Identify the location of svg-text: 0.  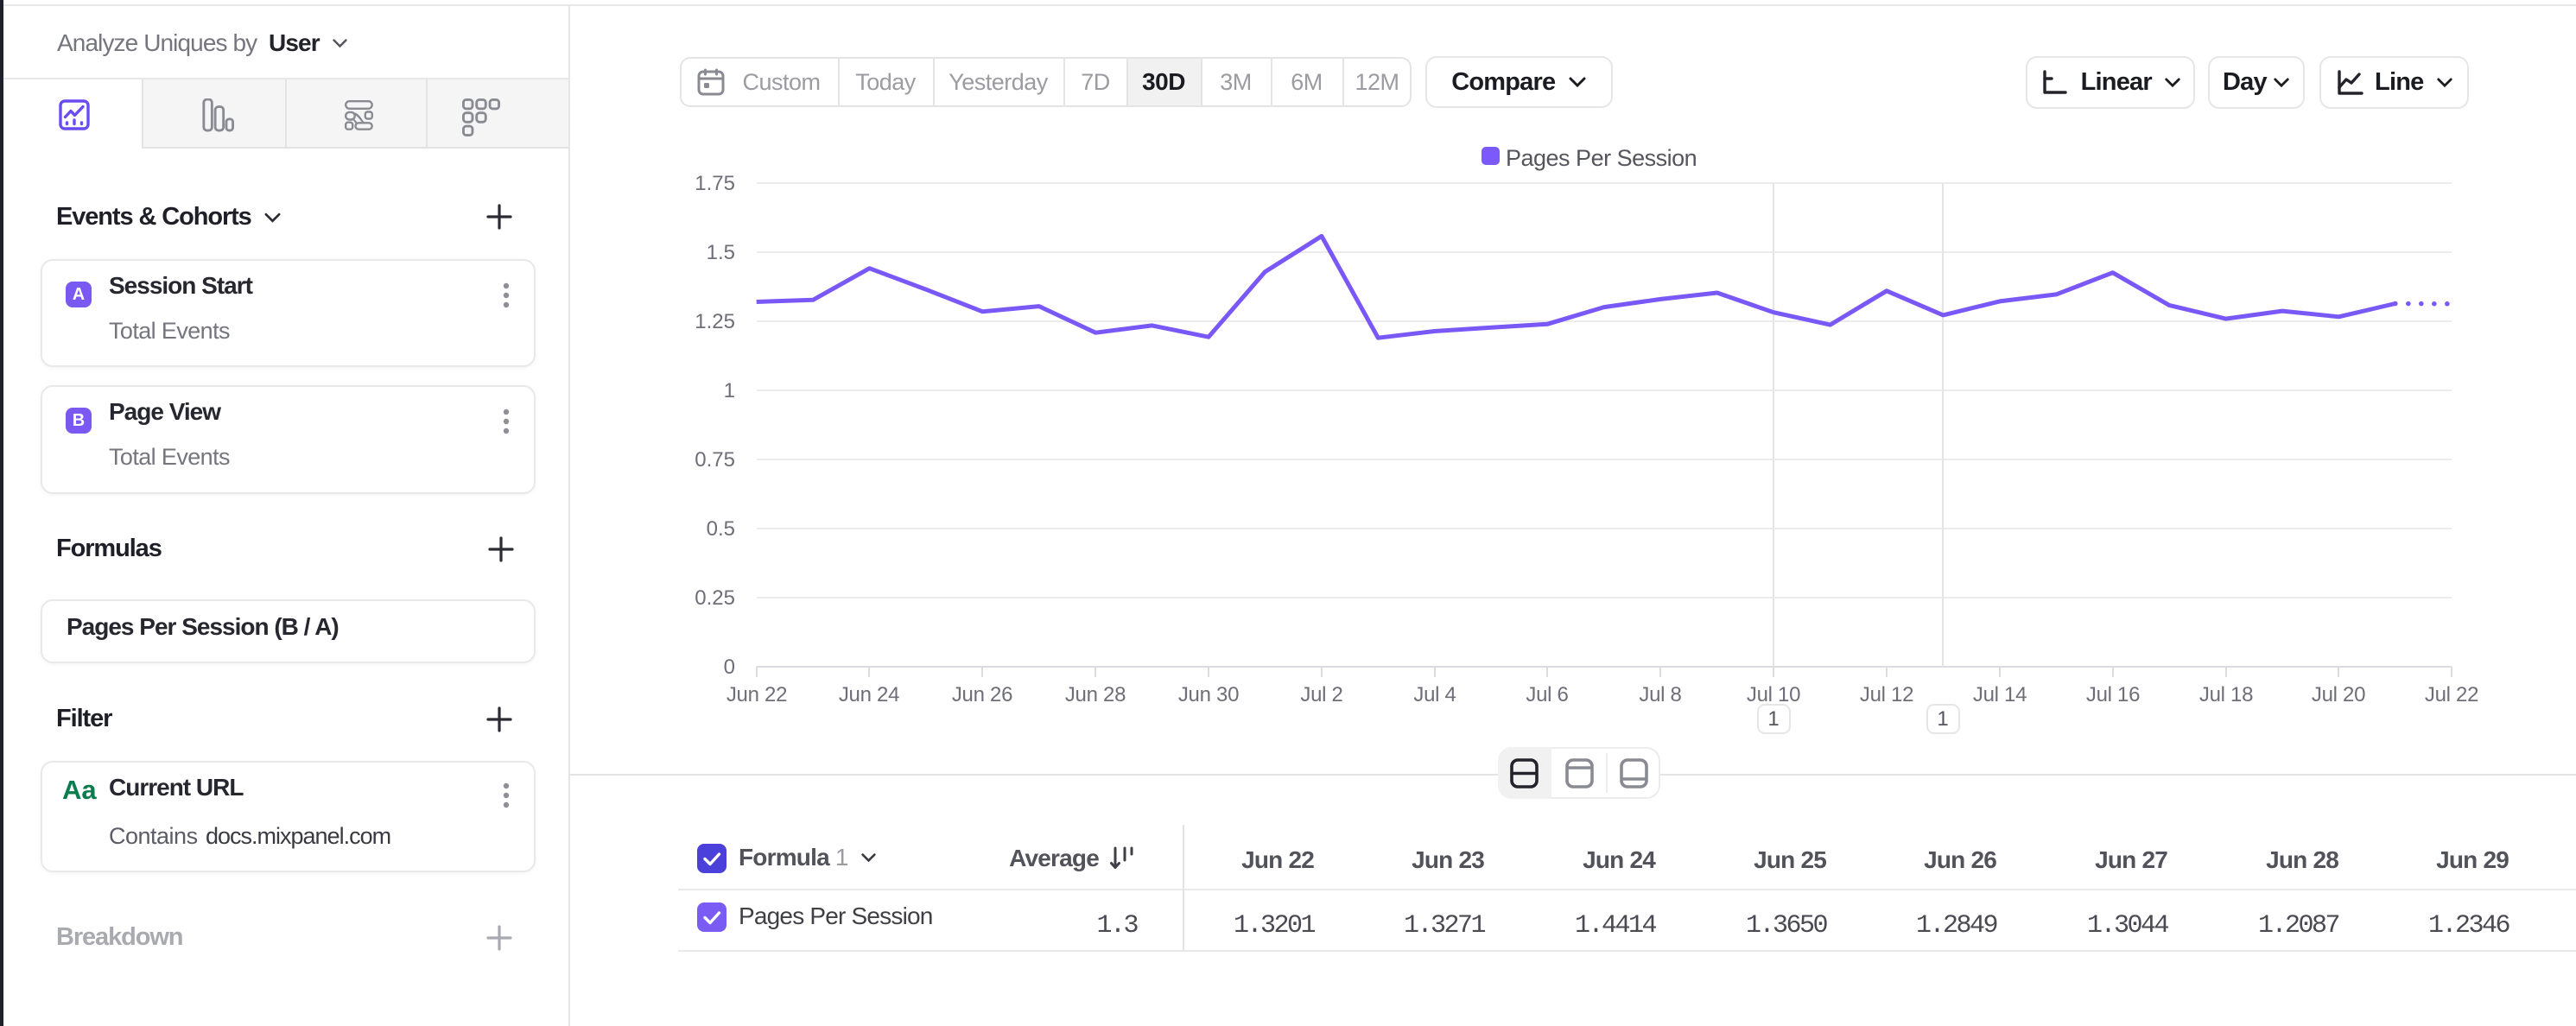
(729, 667).